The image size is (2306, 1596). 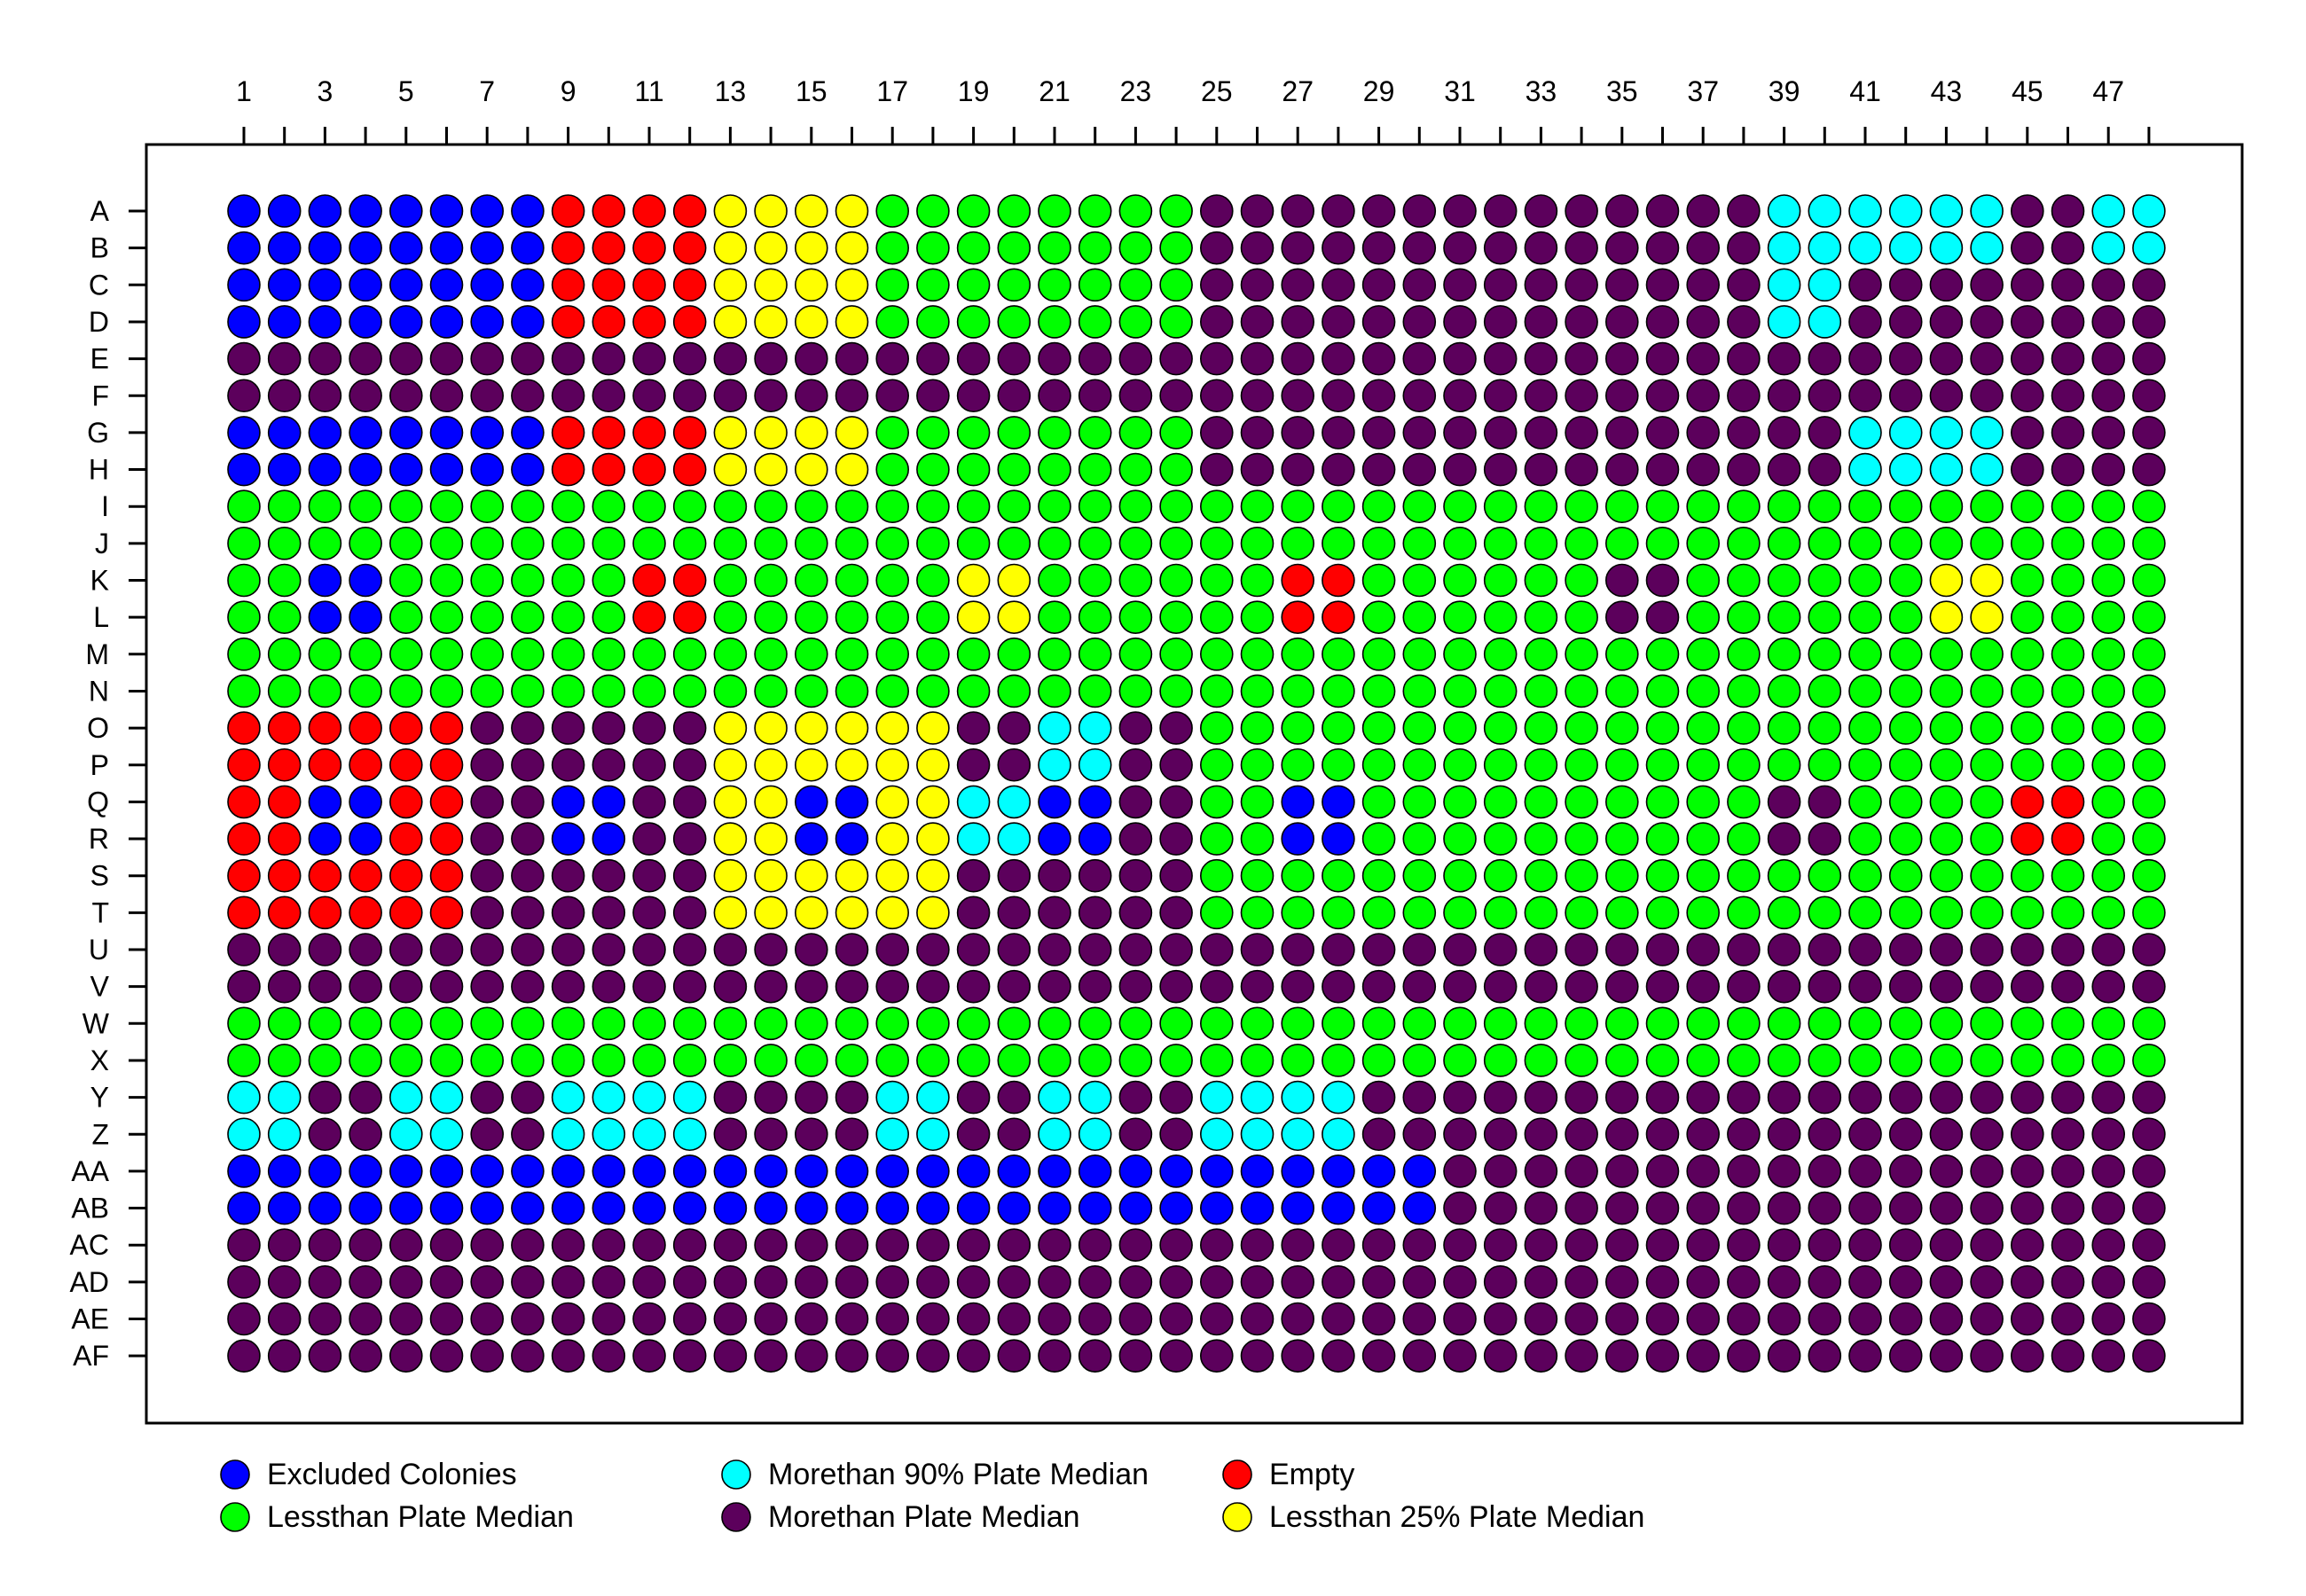 I want to click on well-W30, so click(x=1419, y=1024).